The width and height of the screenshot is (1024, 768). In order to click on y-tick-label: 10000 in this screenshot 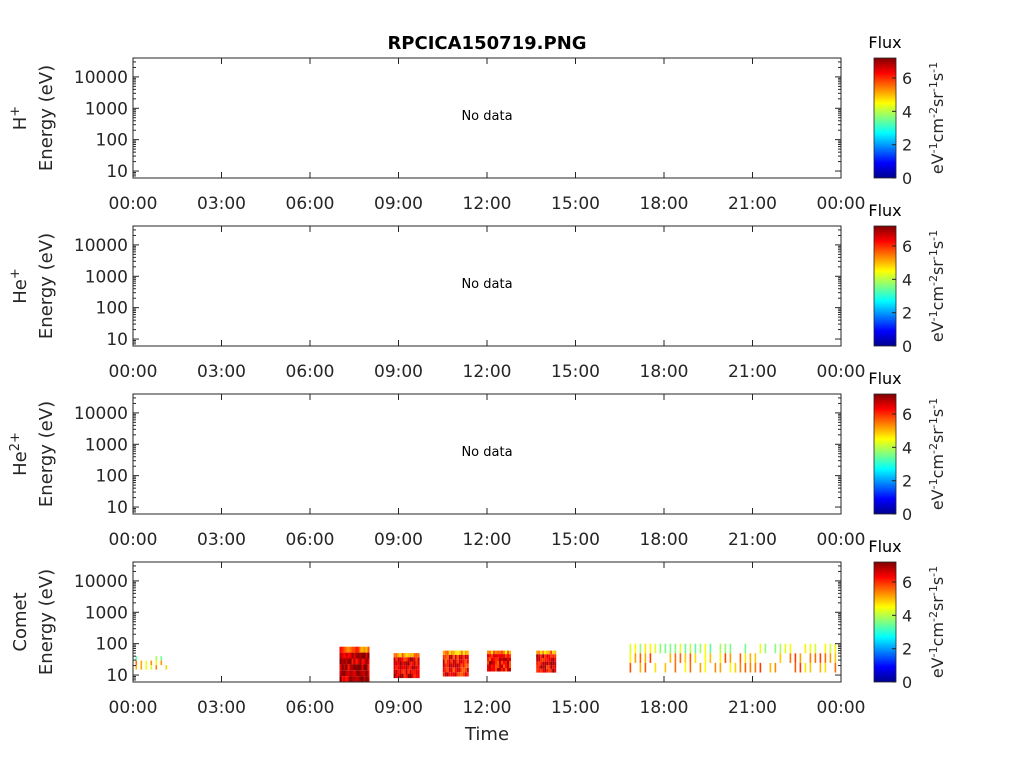, I will do `click(101, 582)`.